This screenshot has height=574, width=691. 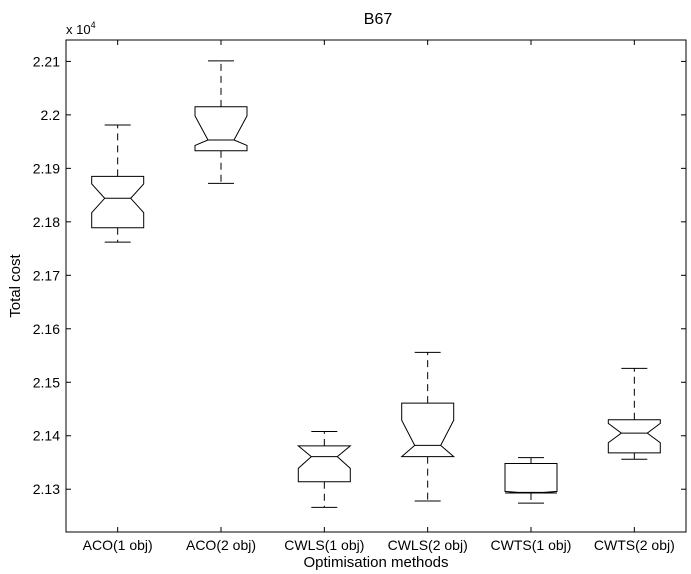 I want to click on y-axis-multiplier: x 104, so click(x=81, y=28).